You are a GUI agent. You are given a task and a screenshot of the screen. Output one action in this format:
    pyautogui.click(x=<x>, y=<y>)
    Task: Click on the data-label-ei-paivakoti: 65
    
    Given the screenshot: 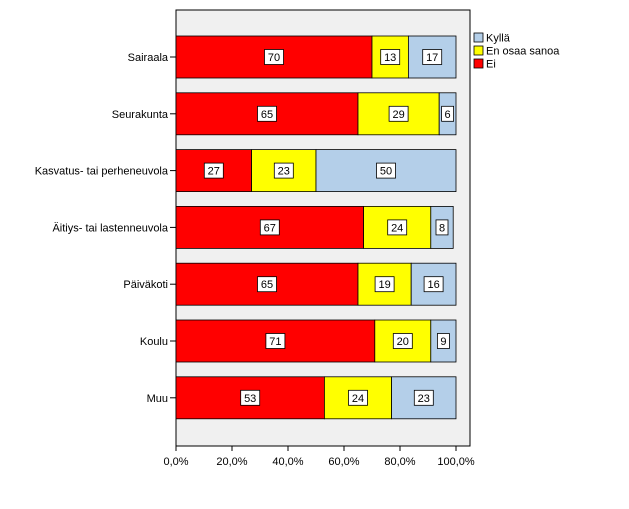 What is the action you would take?
    pyautogui.click(x=267, y=285)
    